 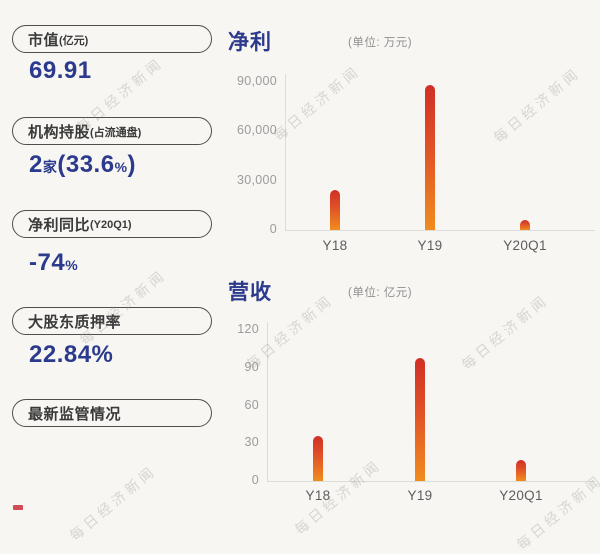 I want to click on stat-pill-net-profit-yoy: 净利同比 (Y20Q1), so click(x=112, y=224).